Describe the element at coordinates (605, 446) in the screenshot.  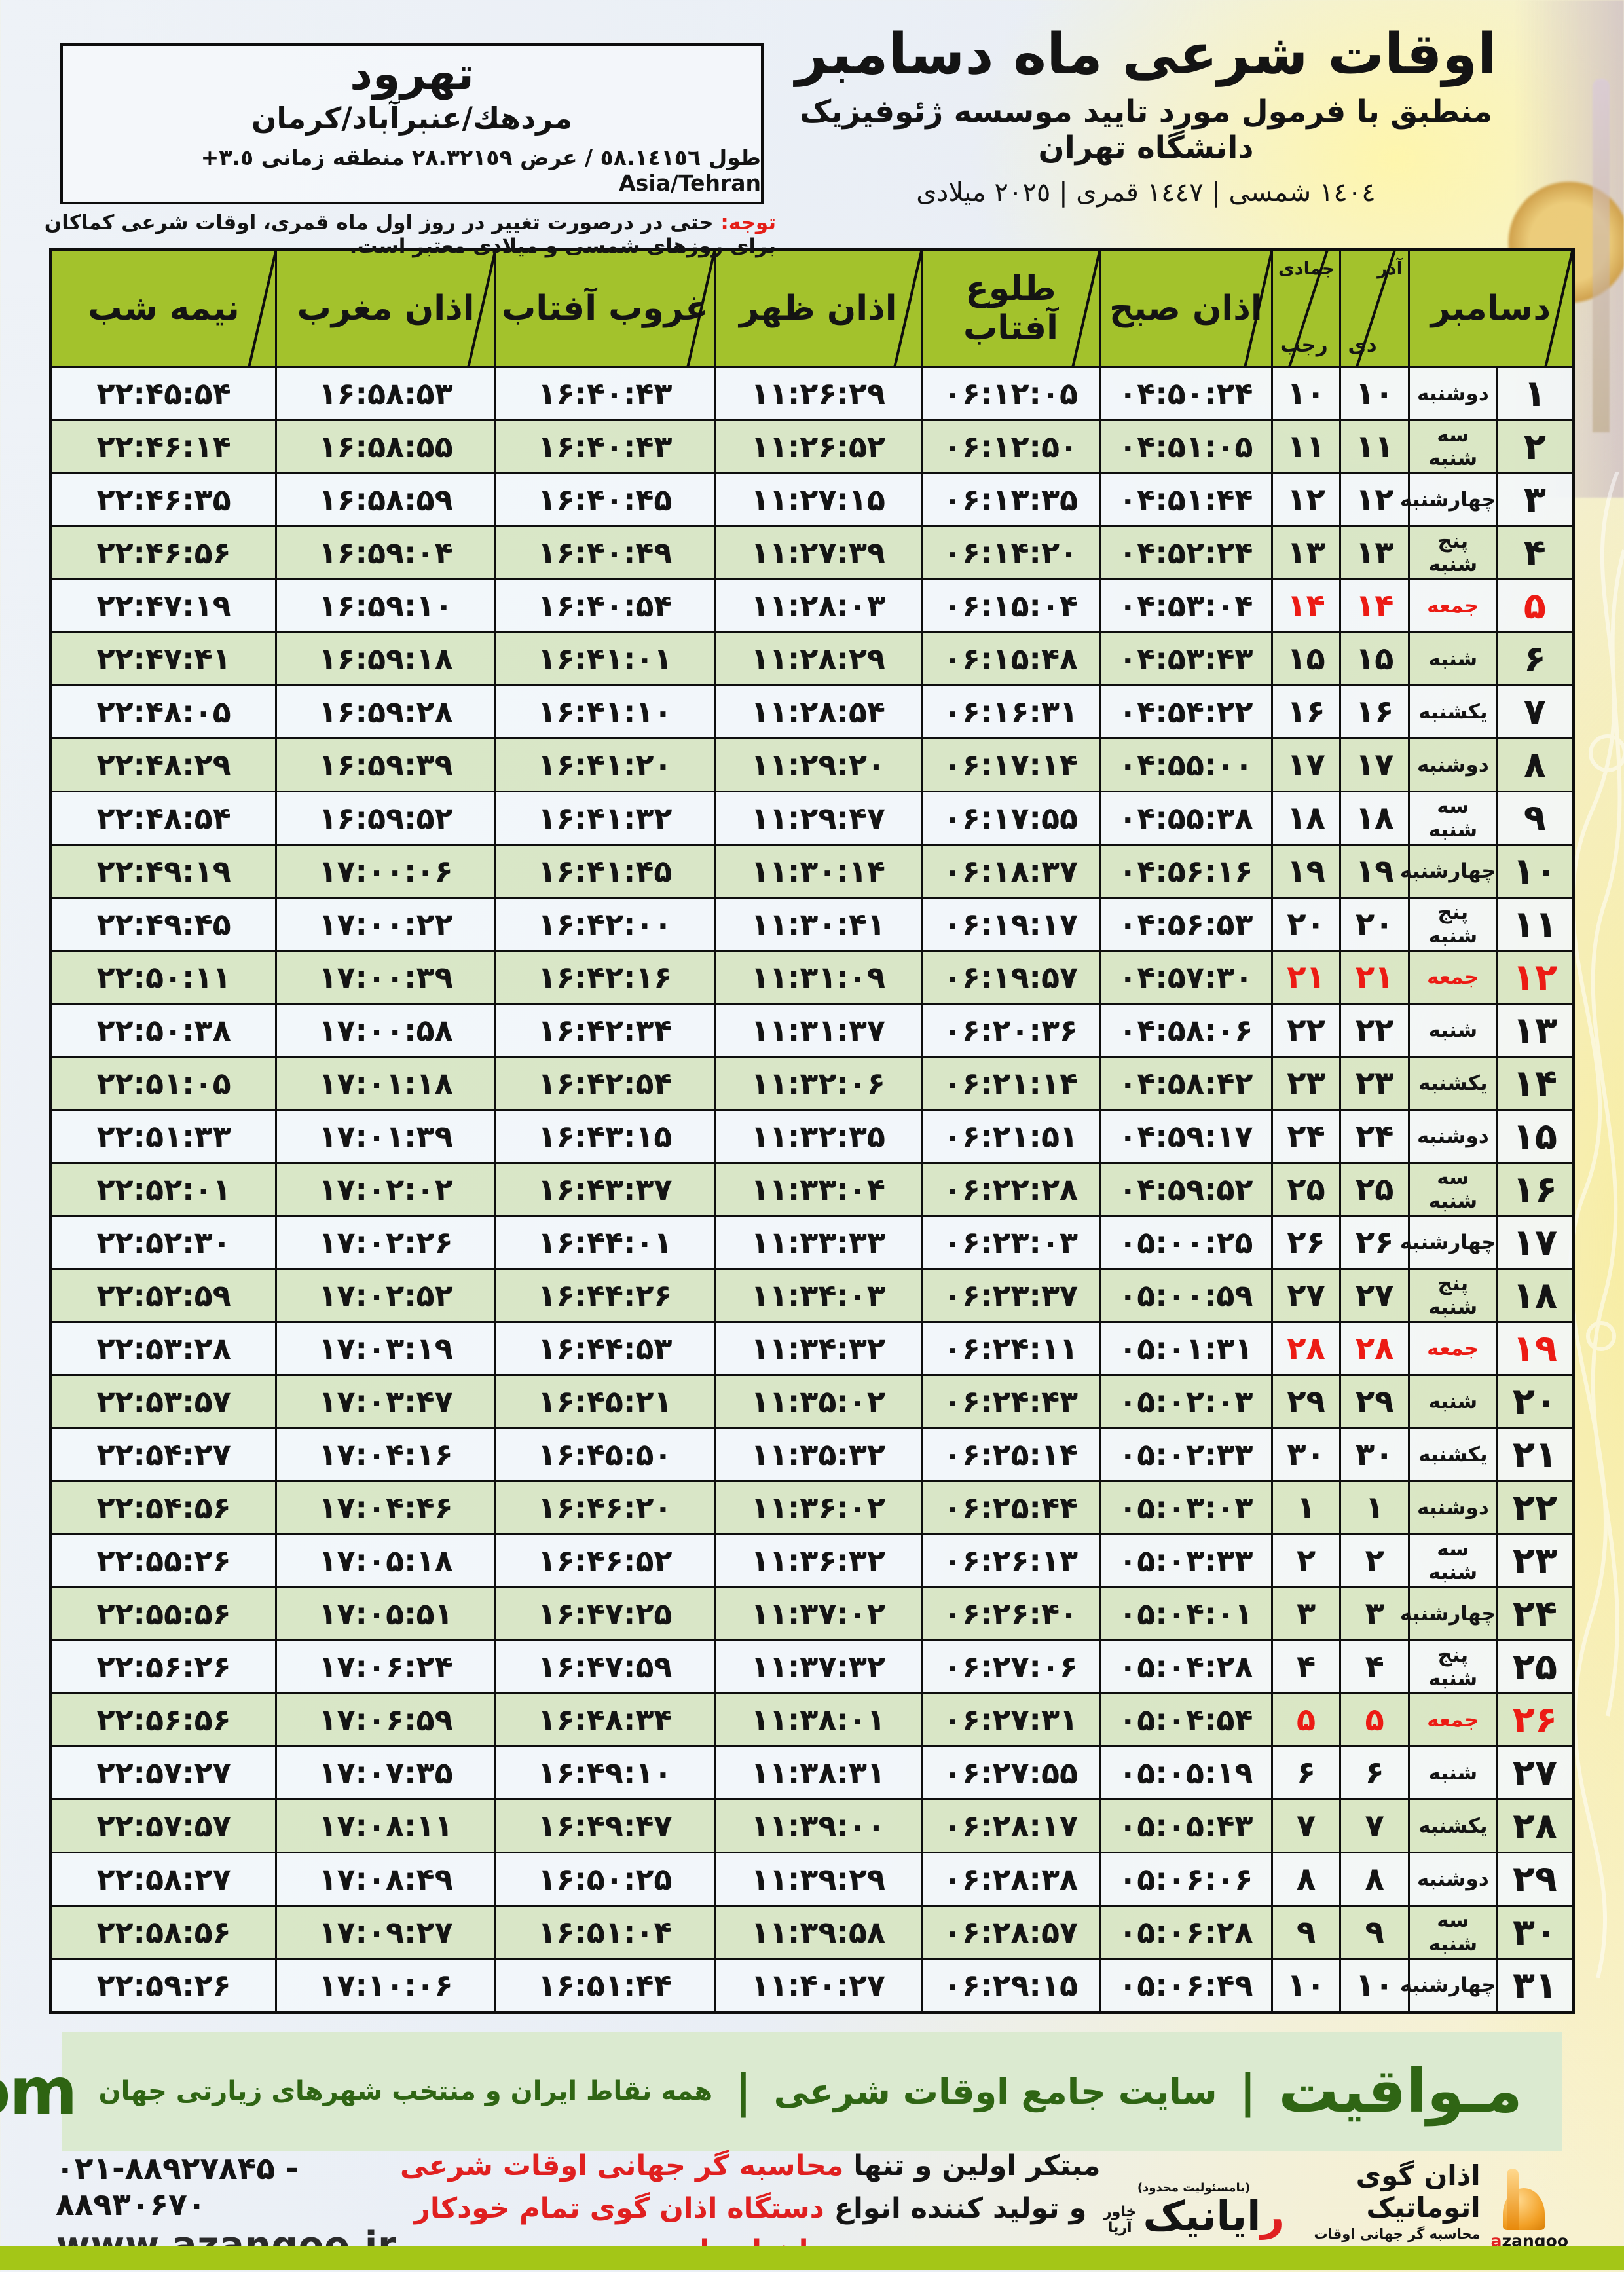
I see `sunset-time-cell: ۱۶:۴۰:۴۳` at that location.